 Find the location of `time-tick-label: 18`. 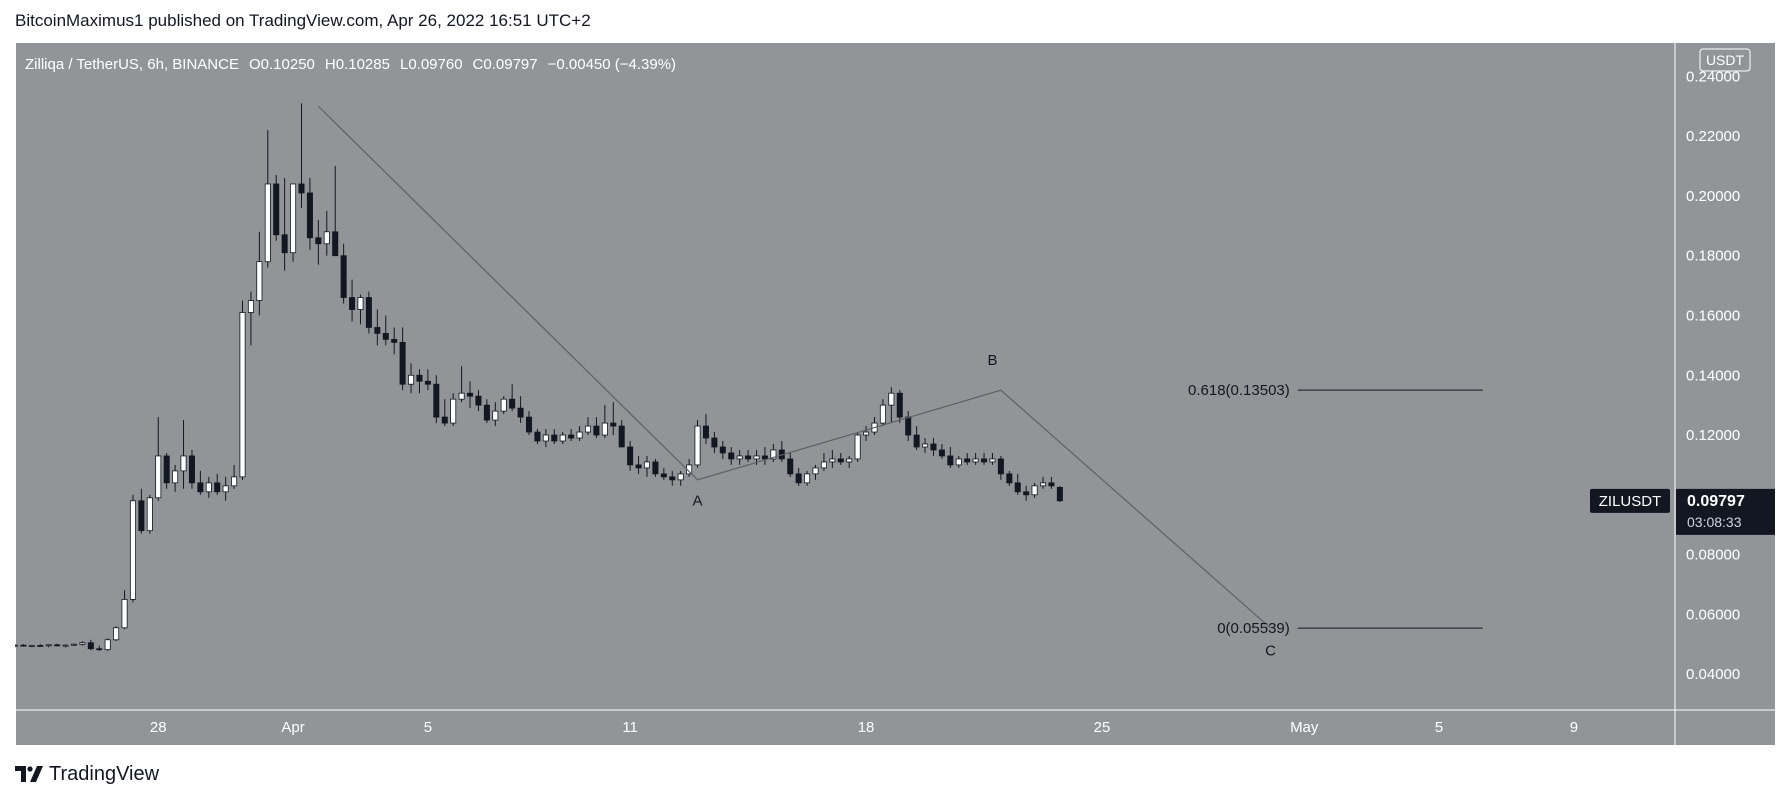

time-tick-label: 18 is located at coordinates (866, 727).